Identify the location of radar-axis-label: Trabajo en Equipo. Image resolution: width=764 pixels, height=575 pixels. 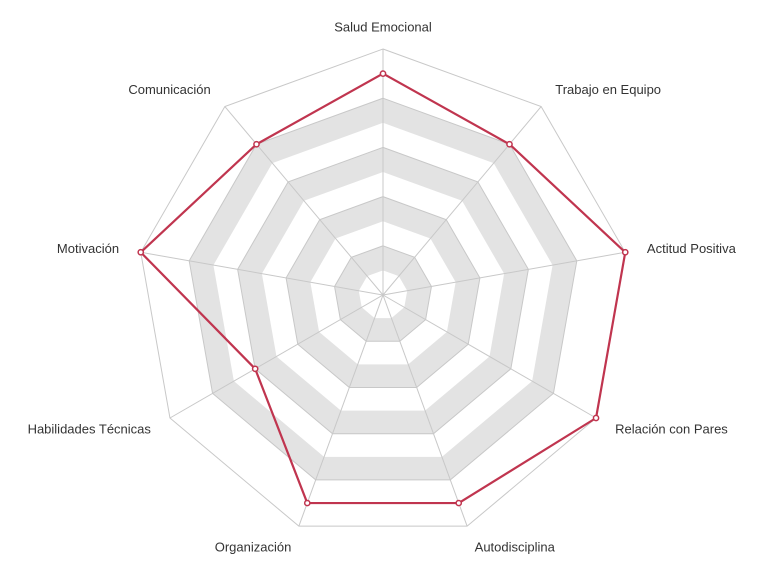
(608, 89).